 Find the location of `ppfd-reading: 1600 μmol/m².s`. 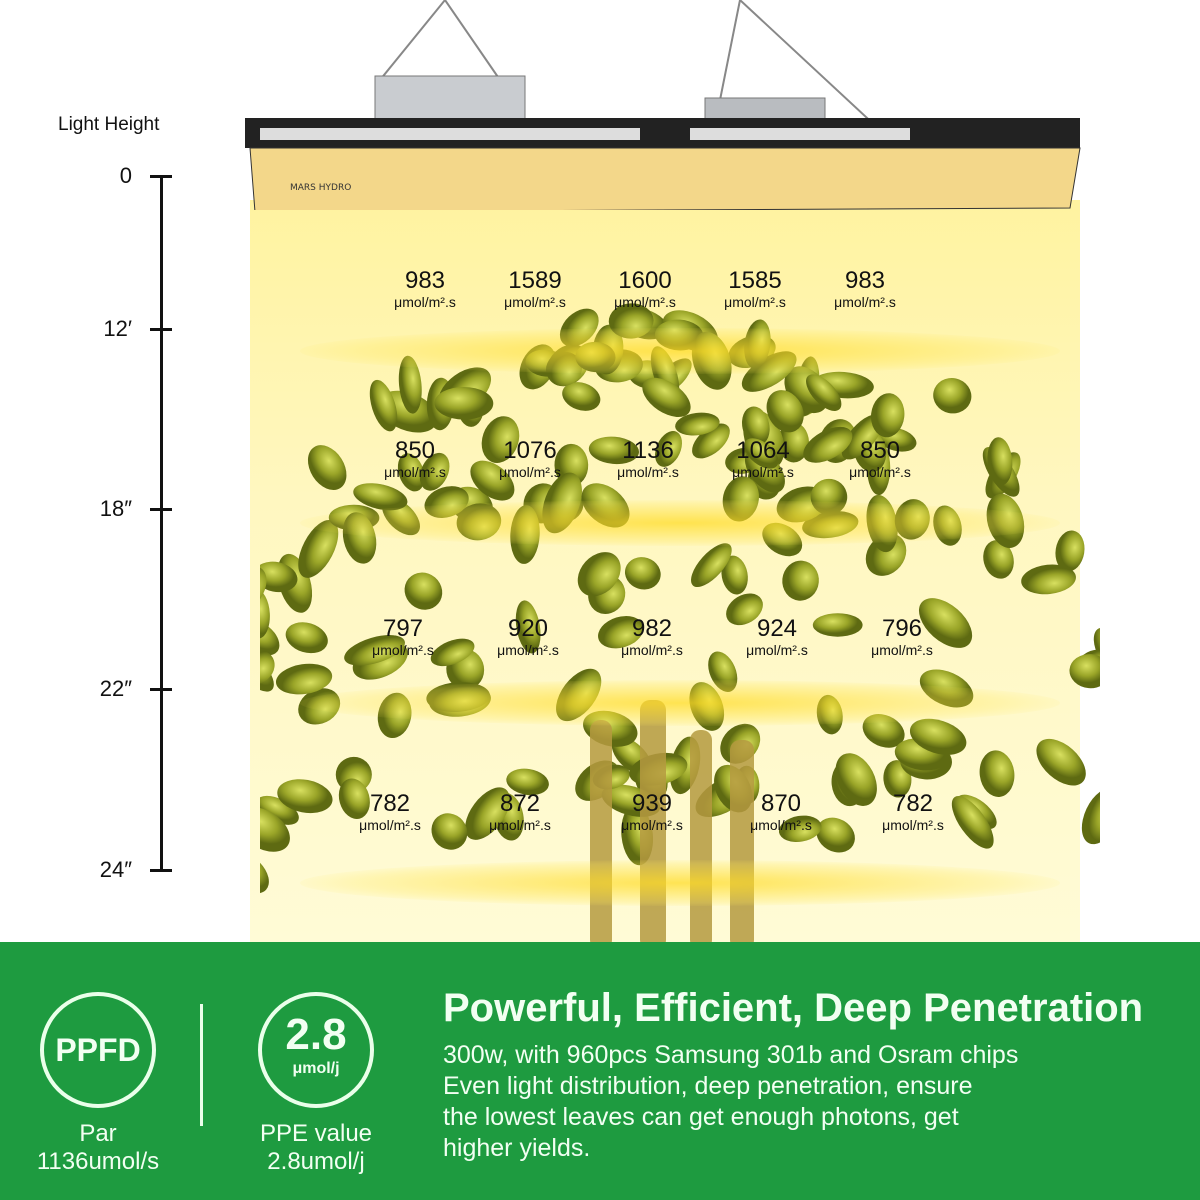

ppfd-reading: 1600 μmol/m².s is located at coordinates (645, 289).